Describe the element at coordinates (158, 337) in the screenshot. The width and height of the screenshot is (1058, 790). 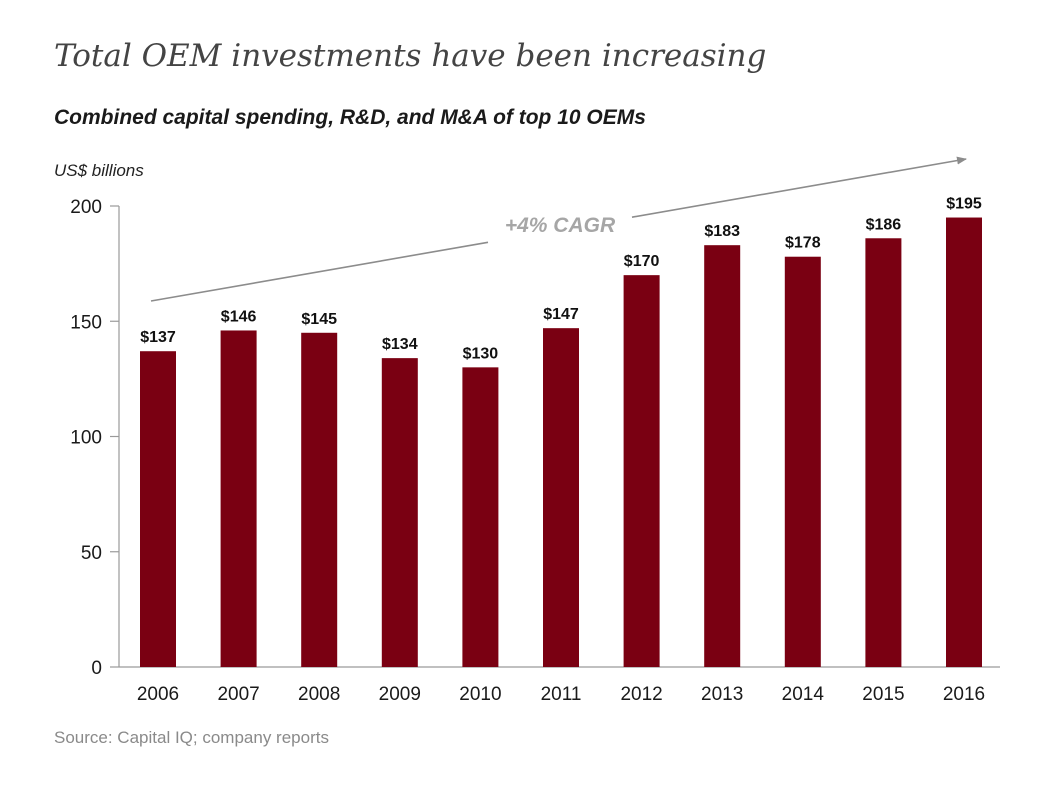
I see `data-label-2006: $137` at that location.